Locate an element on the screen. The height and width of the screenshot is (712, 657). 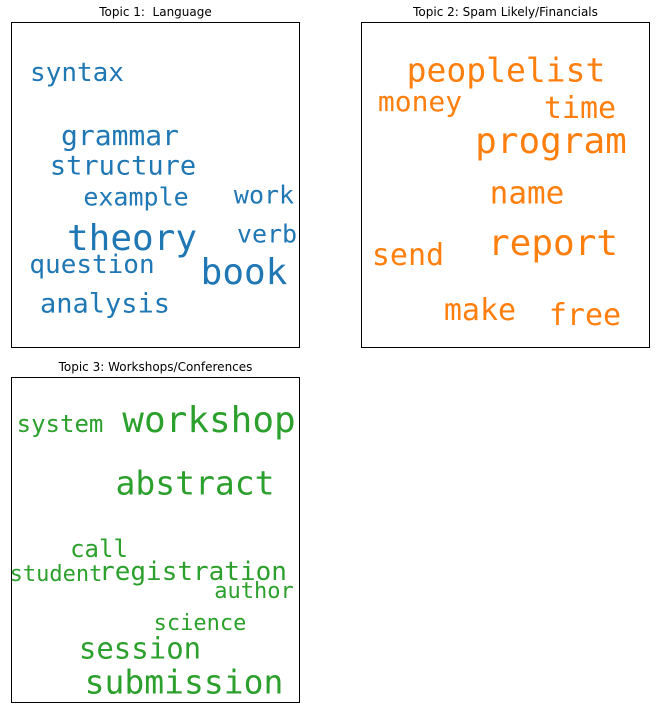
word-money: money is located at coordinates (420, 101).